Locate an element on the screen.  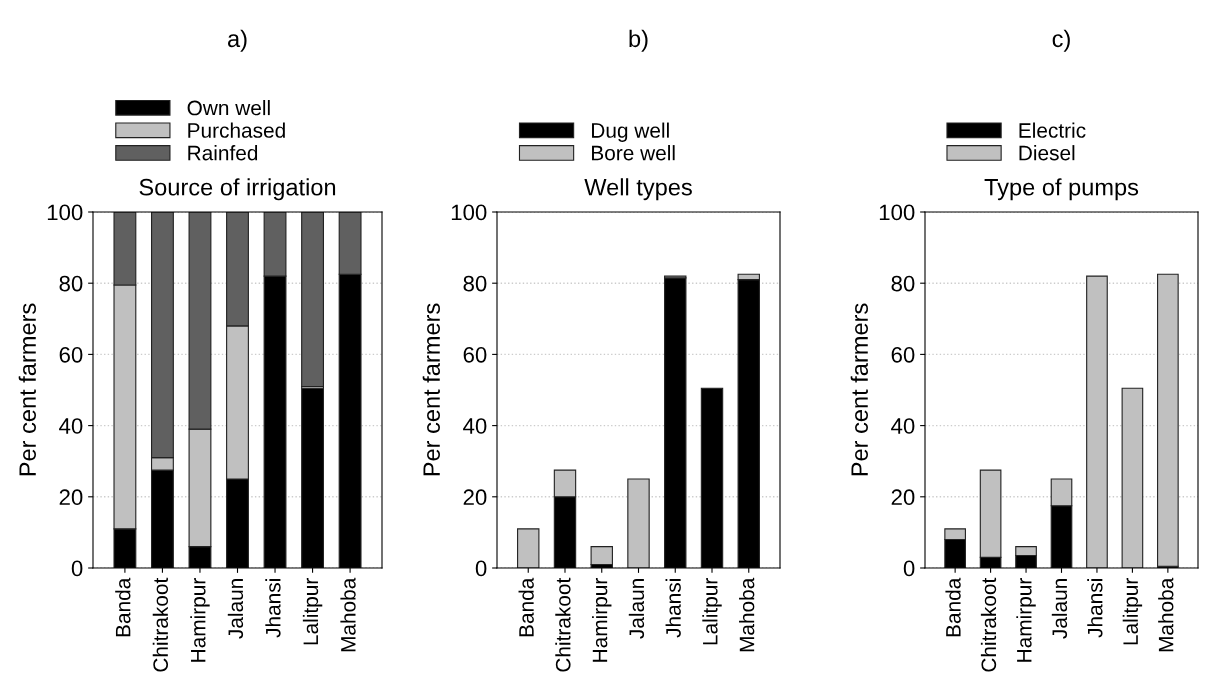
legend-label: Purchased is located at coordinates (236, 130).